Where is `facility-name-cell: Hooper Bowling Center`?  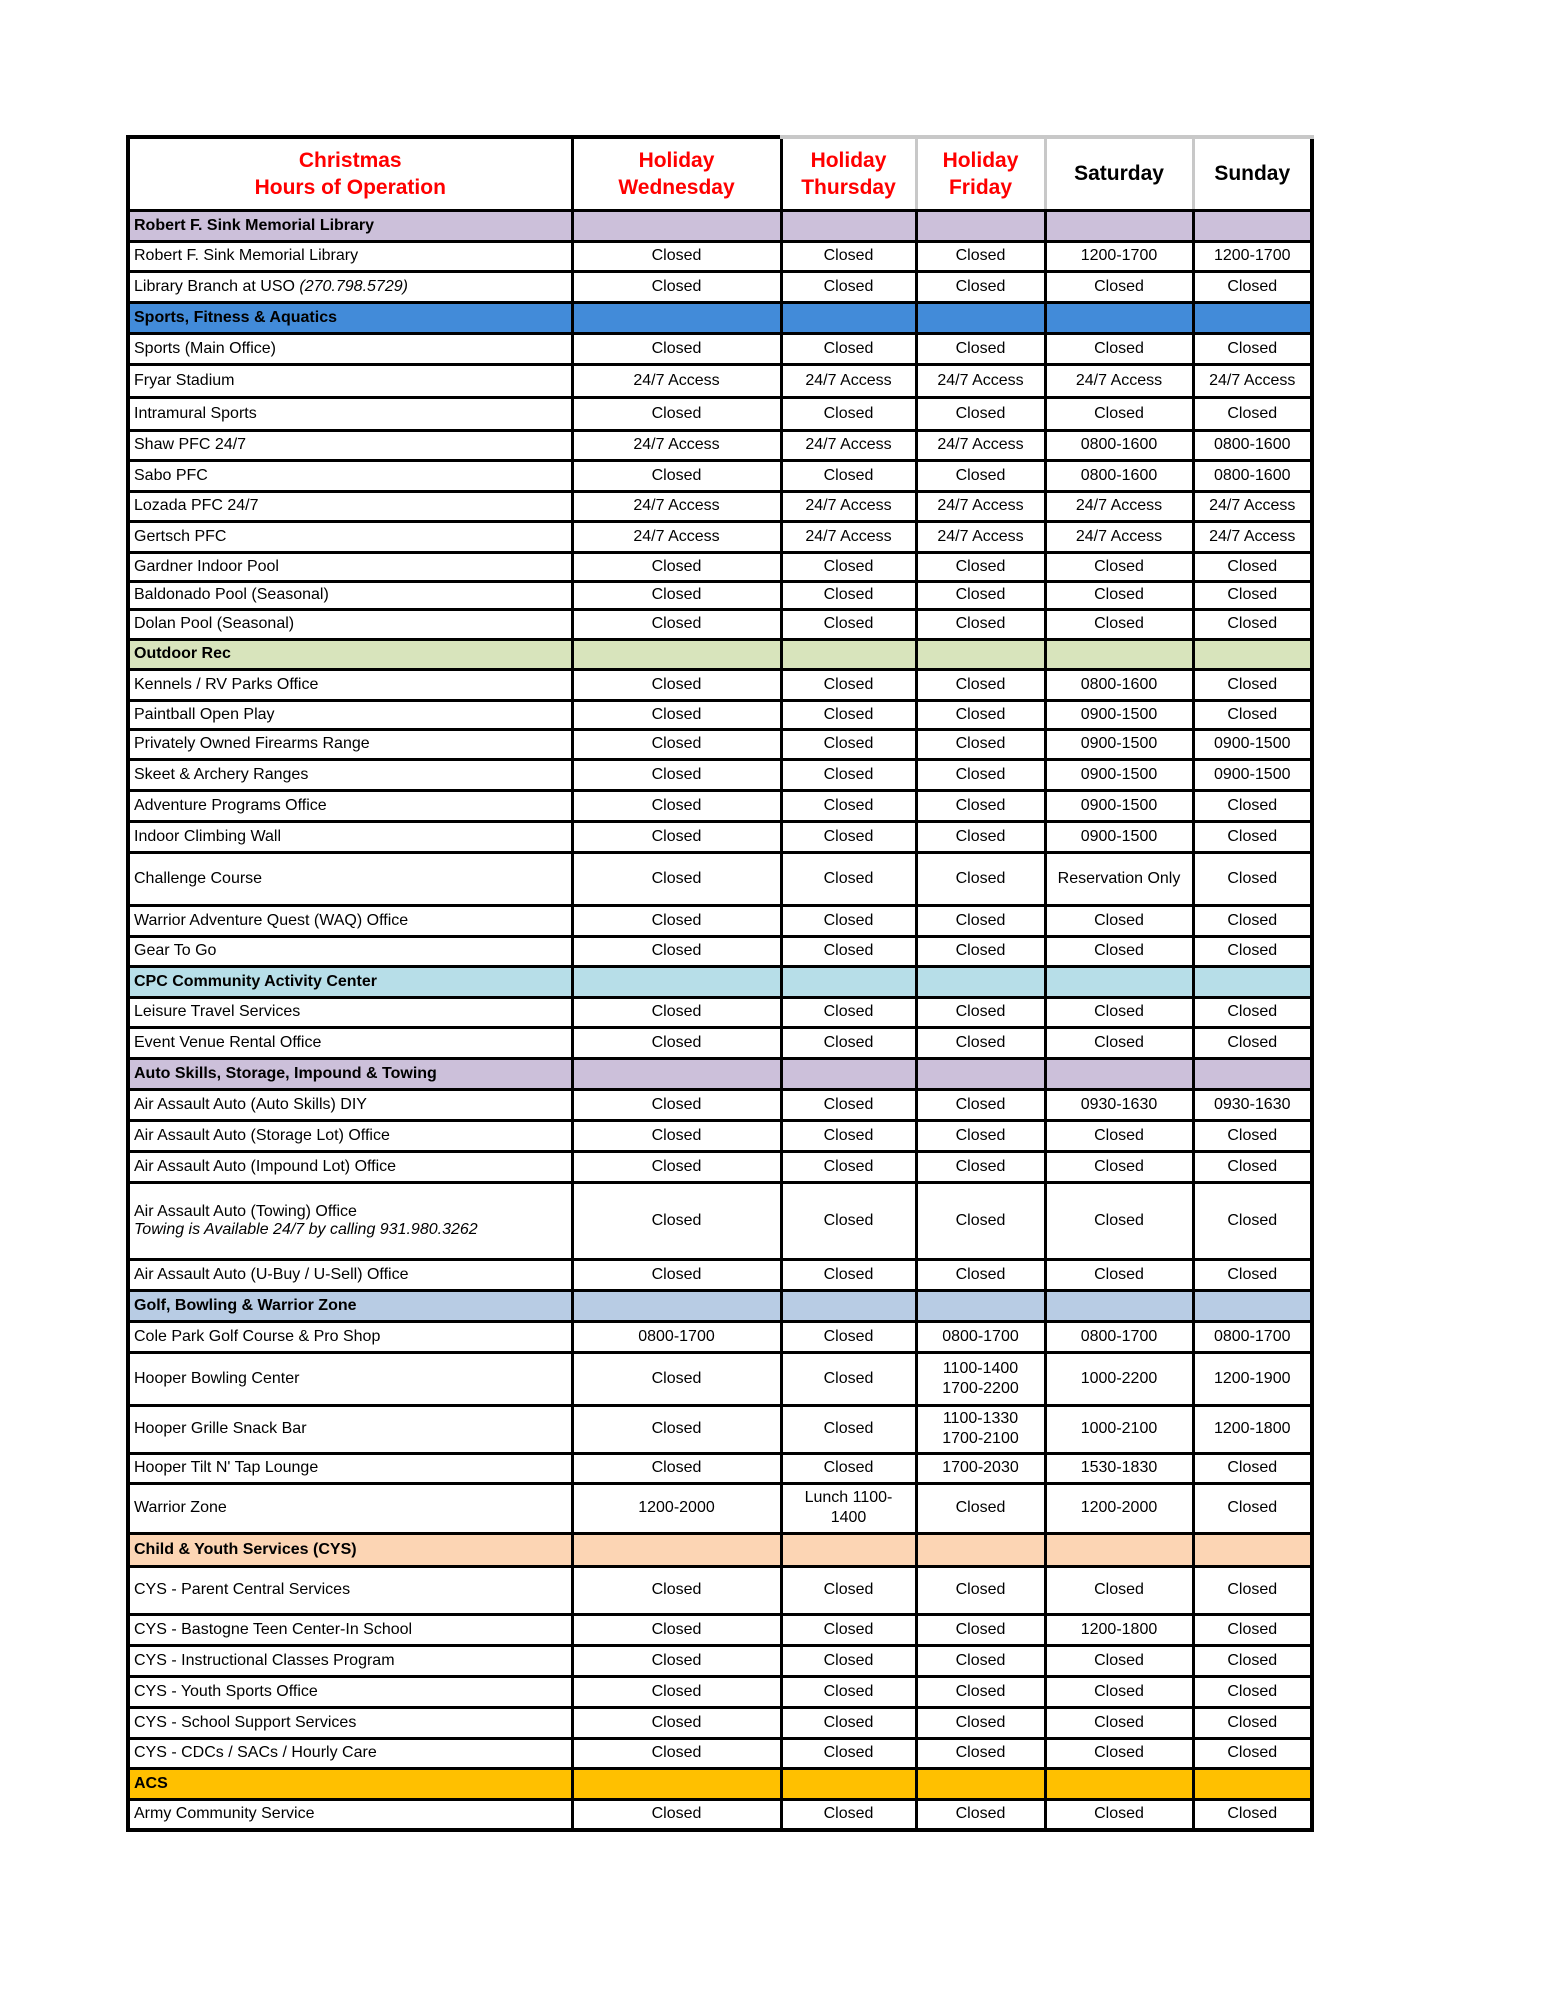
facility-name-cell: Hooper Bowling Center is located at coordinates (350, 1378).